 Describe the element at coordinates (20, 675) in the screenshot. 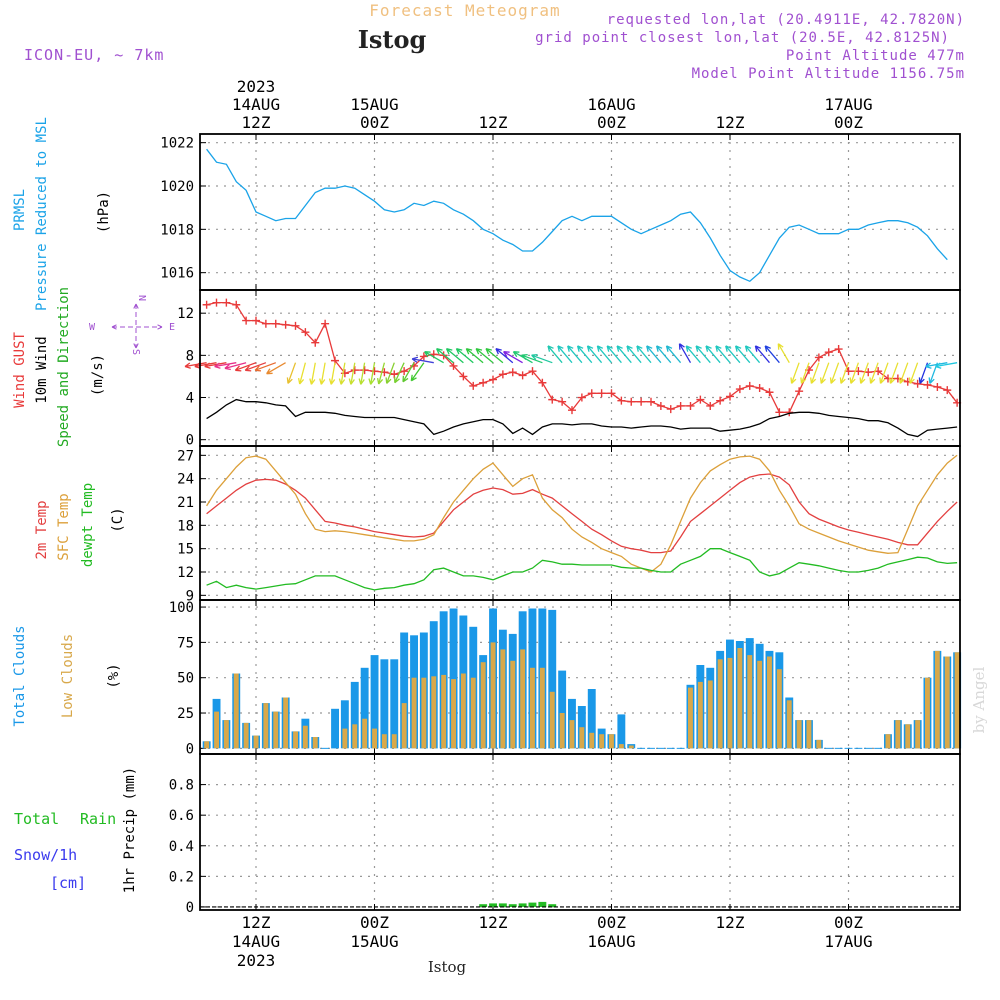

I see `p4-label-total: Total Clouds` at that location.